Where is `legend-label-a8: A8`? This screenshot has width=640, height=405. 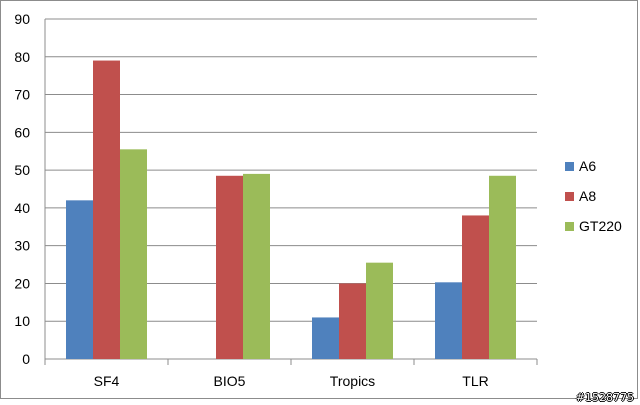
legend-label-a8: A8 is located at coordinates (587, 196).